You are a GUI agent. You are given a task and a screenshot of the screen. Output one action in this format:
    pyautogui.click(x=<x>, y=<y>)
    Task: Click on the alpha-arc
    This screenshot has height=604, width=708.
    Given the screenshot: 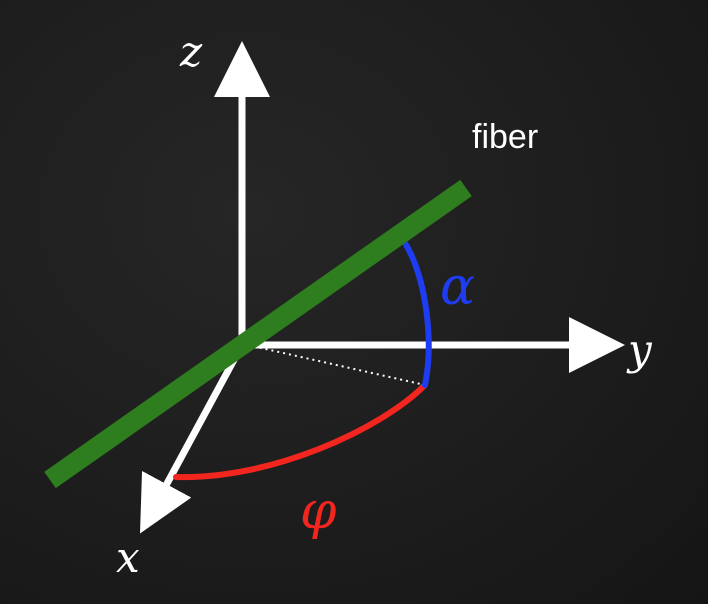 What is the action you would take?
    pyautogui.click(x=417, y=314)
    